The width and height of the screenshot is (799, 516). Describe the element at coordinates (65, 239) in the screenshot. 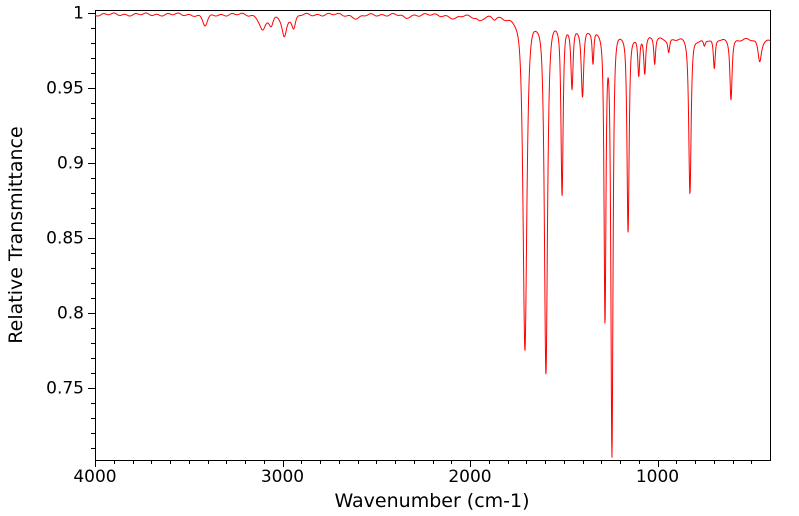

I see `y-tick-label: 0.85` at that location.